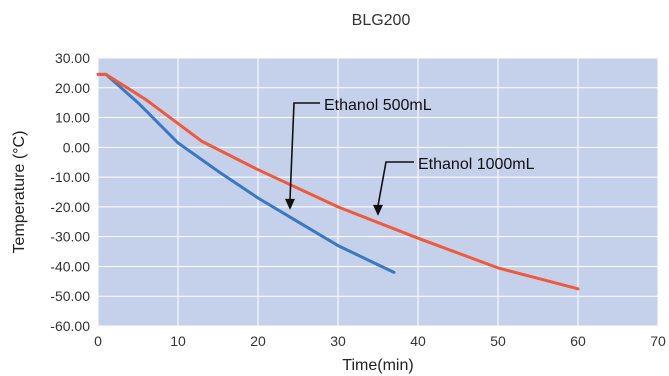  Describe the element at coordinates (70, 177) in the screenshot. I see `y-tick-label: -10.00` at that location.